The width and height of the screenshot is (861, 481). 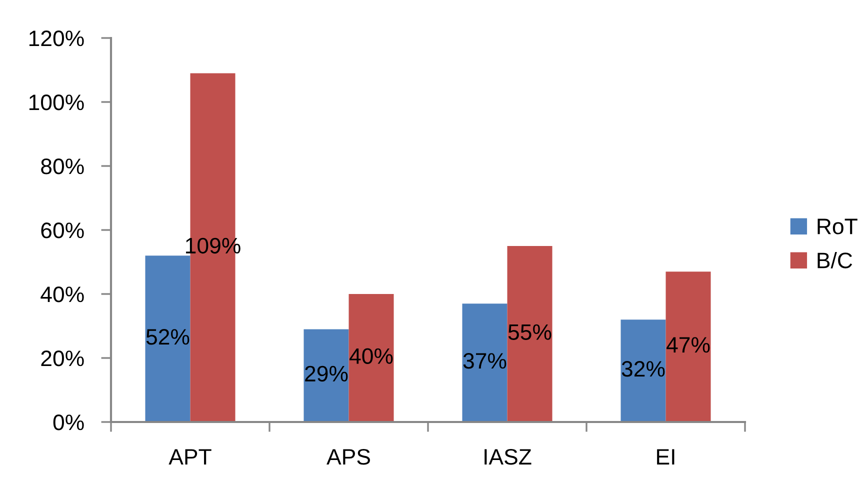 I want to click on y-tick-label: 20%, so click(x=62, y=358).